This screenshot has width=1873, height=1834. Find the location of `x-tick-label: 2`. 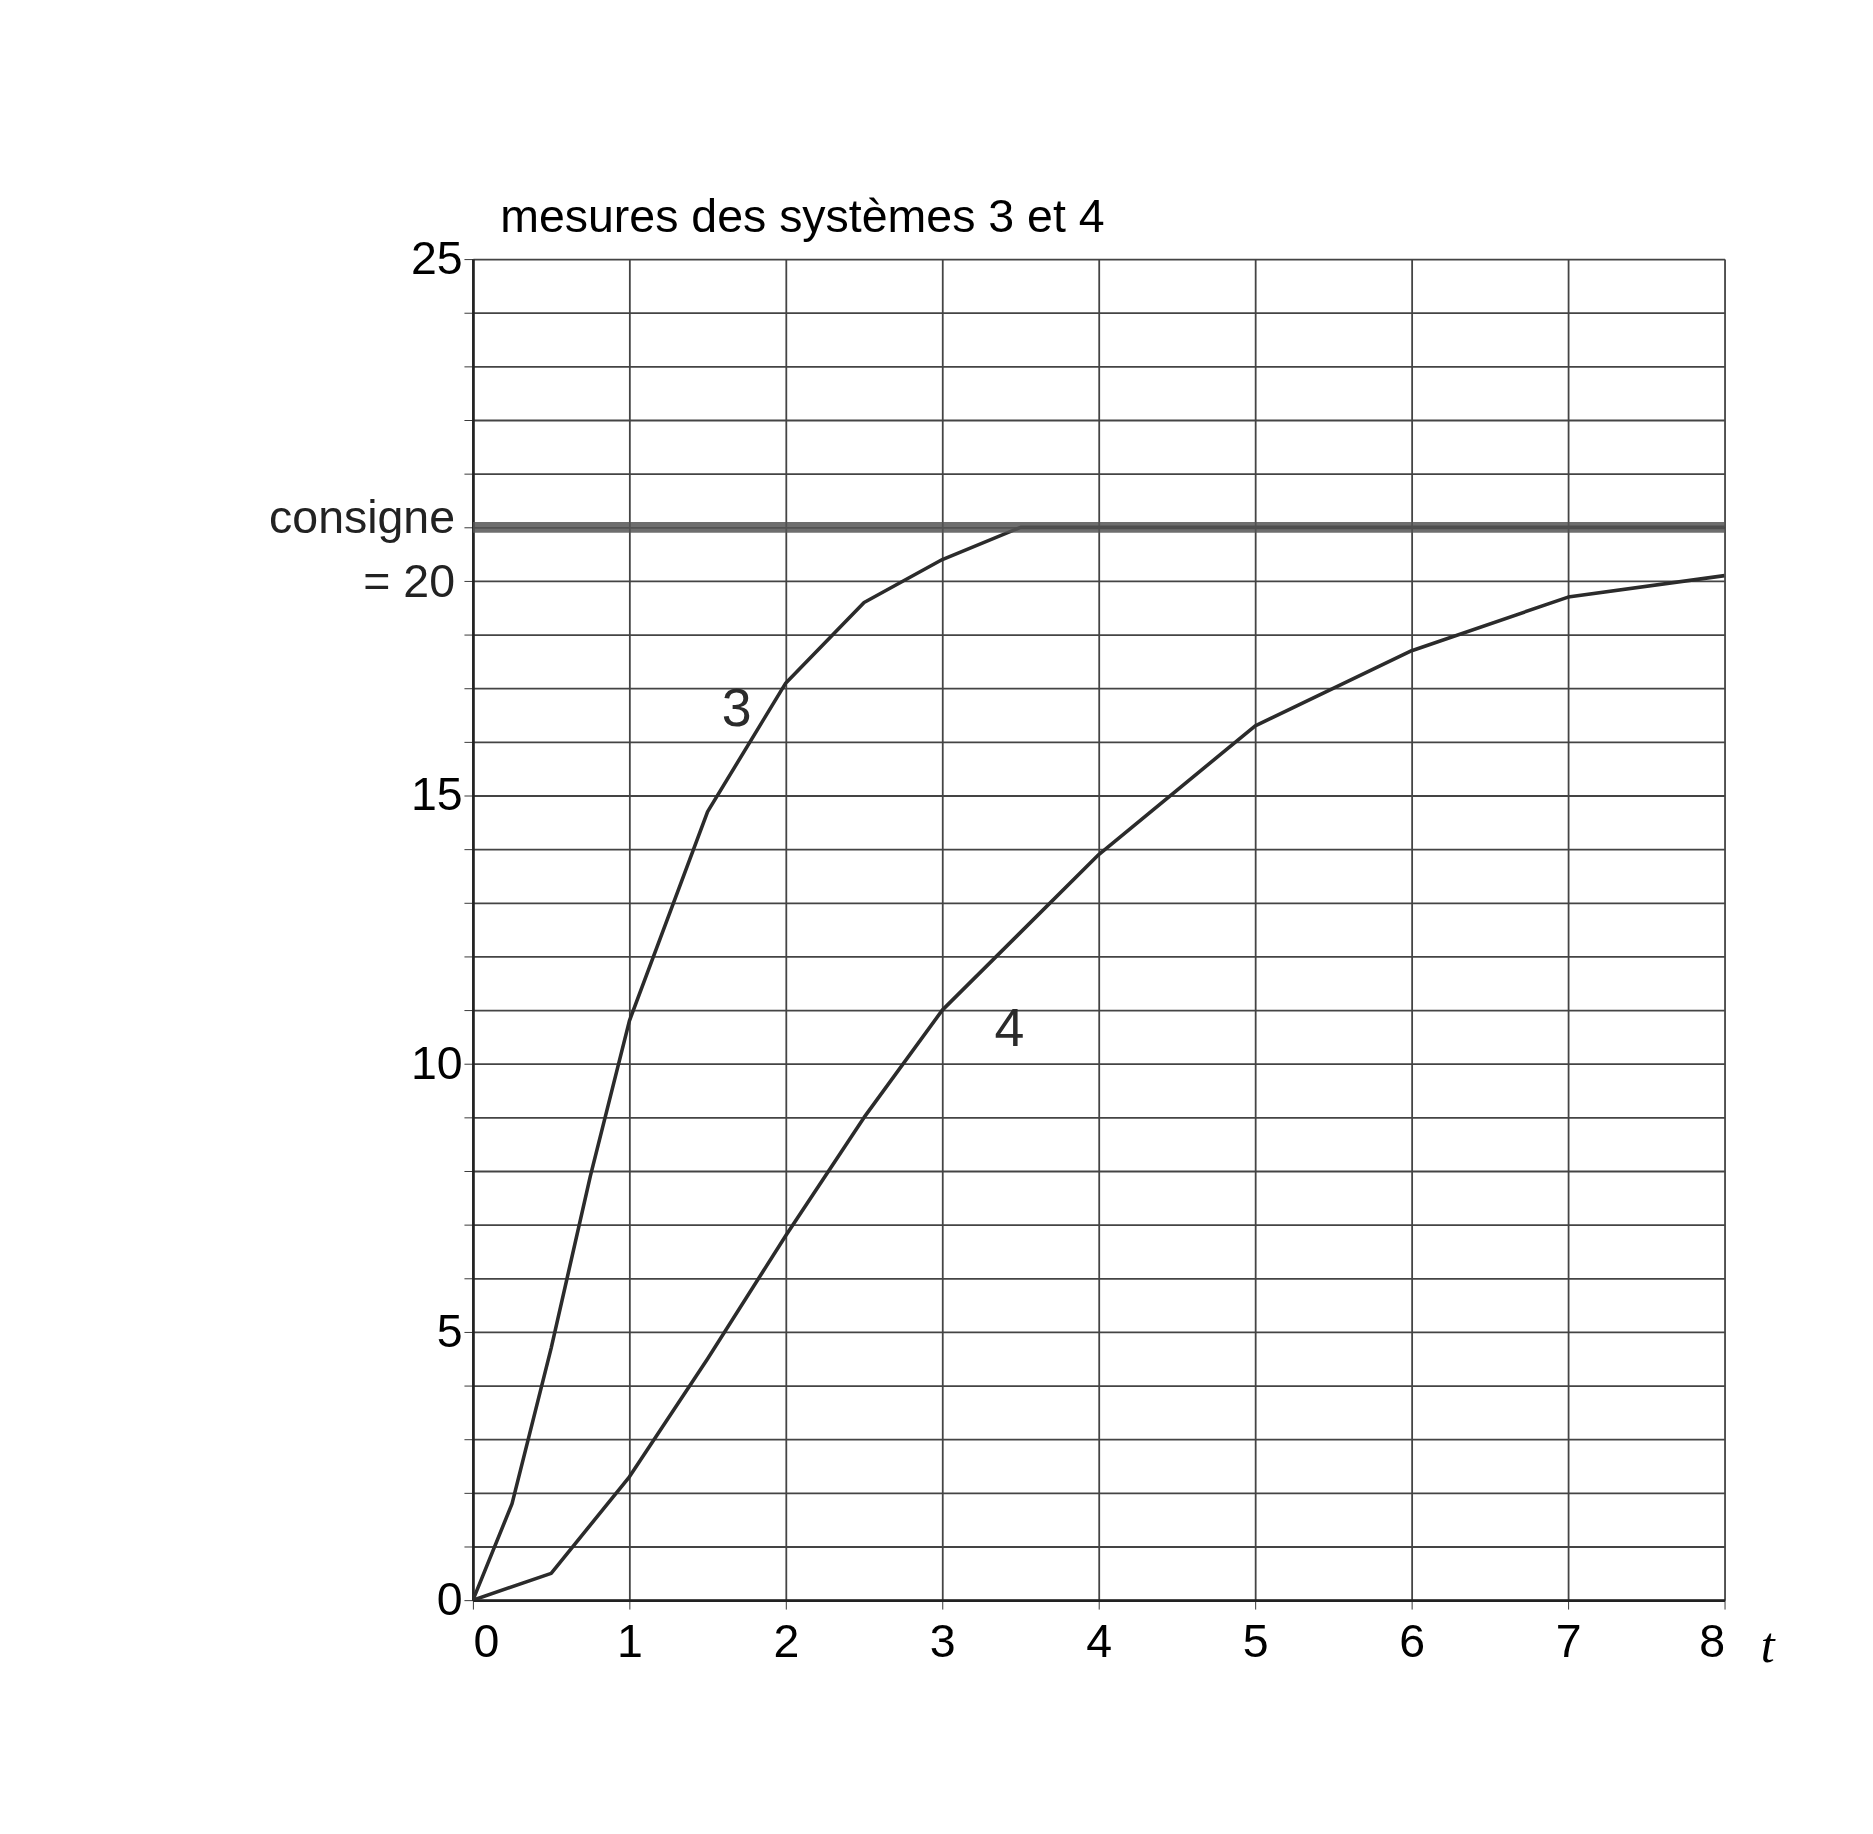

x-tick-label: 2 is located at coordinates (786, 1640).